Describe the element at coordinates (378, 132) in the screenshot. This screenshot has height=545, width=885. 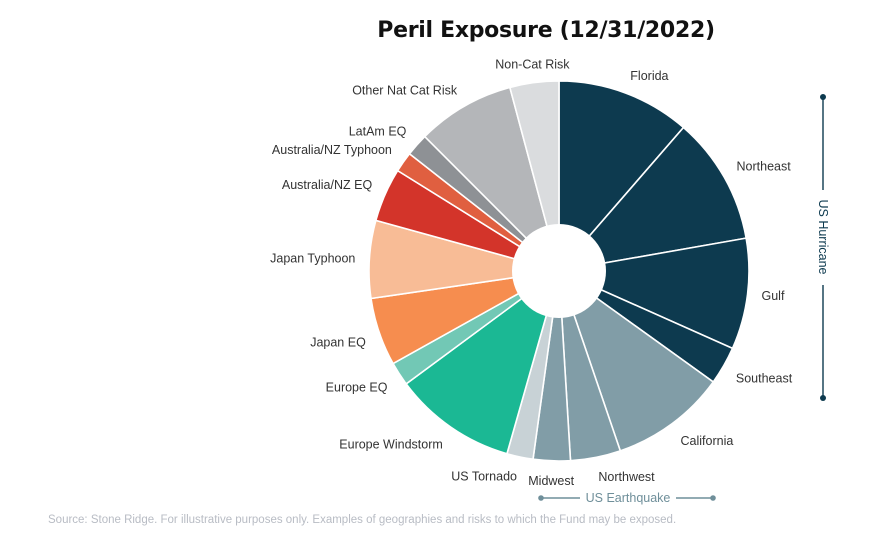
I see `label-latam-eq: LatAm EQ` at that location.